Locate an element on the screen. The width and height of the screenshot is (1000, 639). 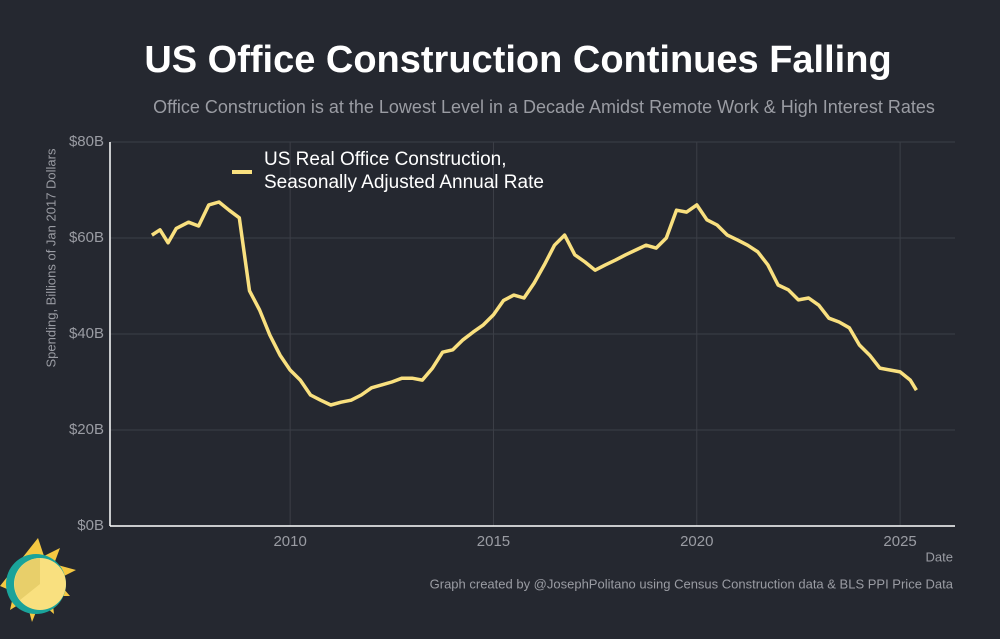
chart-title: US Office Construction Continues Falling is located at coordinates (517, 60).